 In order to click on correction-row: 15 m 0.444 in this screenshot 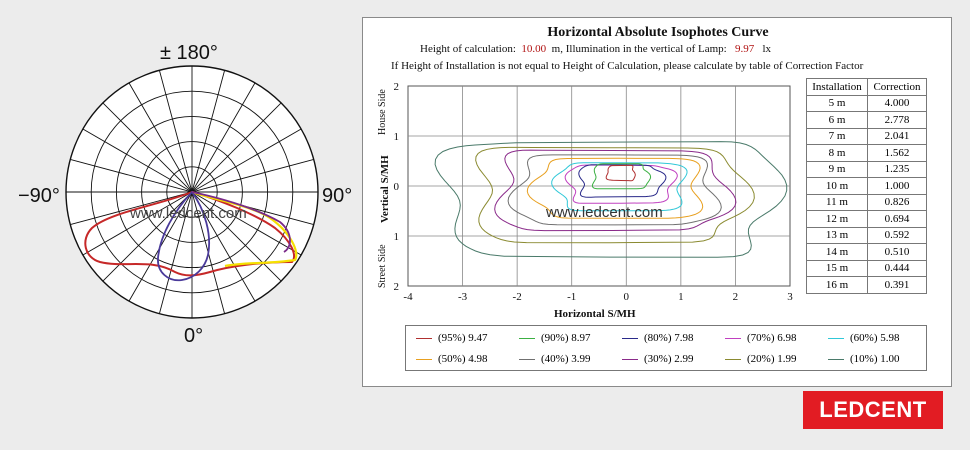, I will do `click(866, 268)`.